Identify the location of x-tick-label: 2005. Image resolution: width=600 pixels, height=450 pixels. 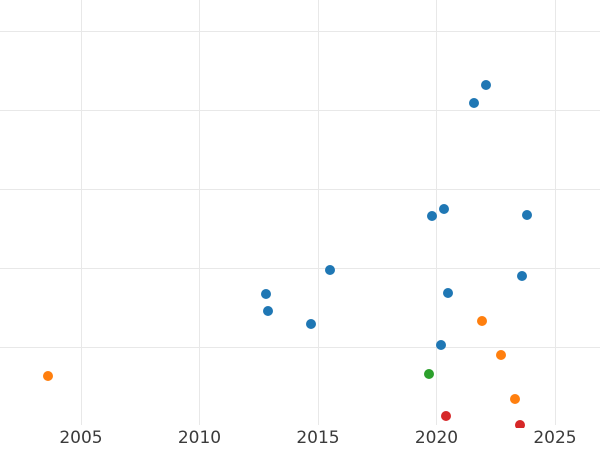
(81, 438).